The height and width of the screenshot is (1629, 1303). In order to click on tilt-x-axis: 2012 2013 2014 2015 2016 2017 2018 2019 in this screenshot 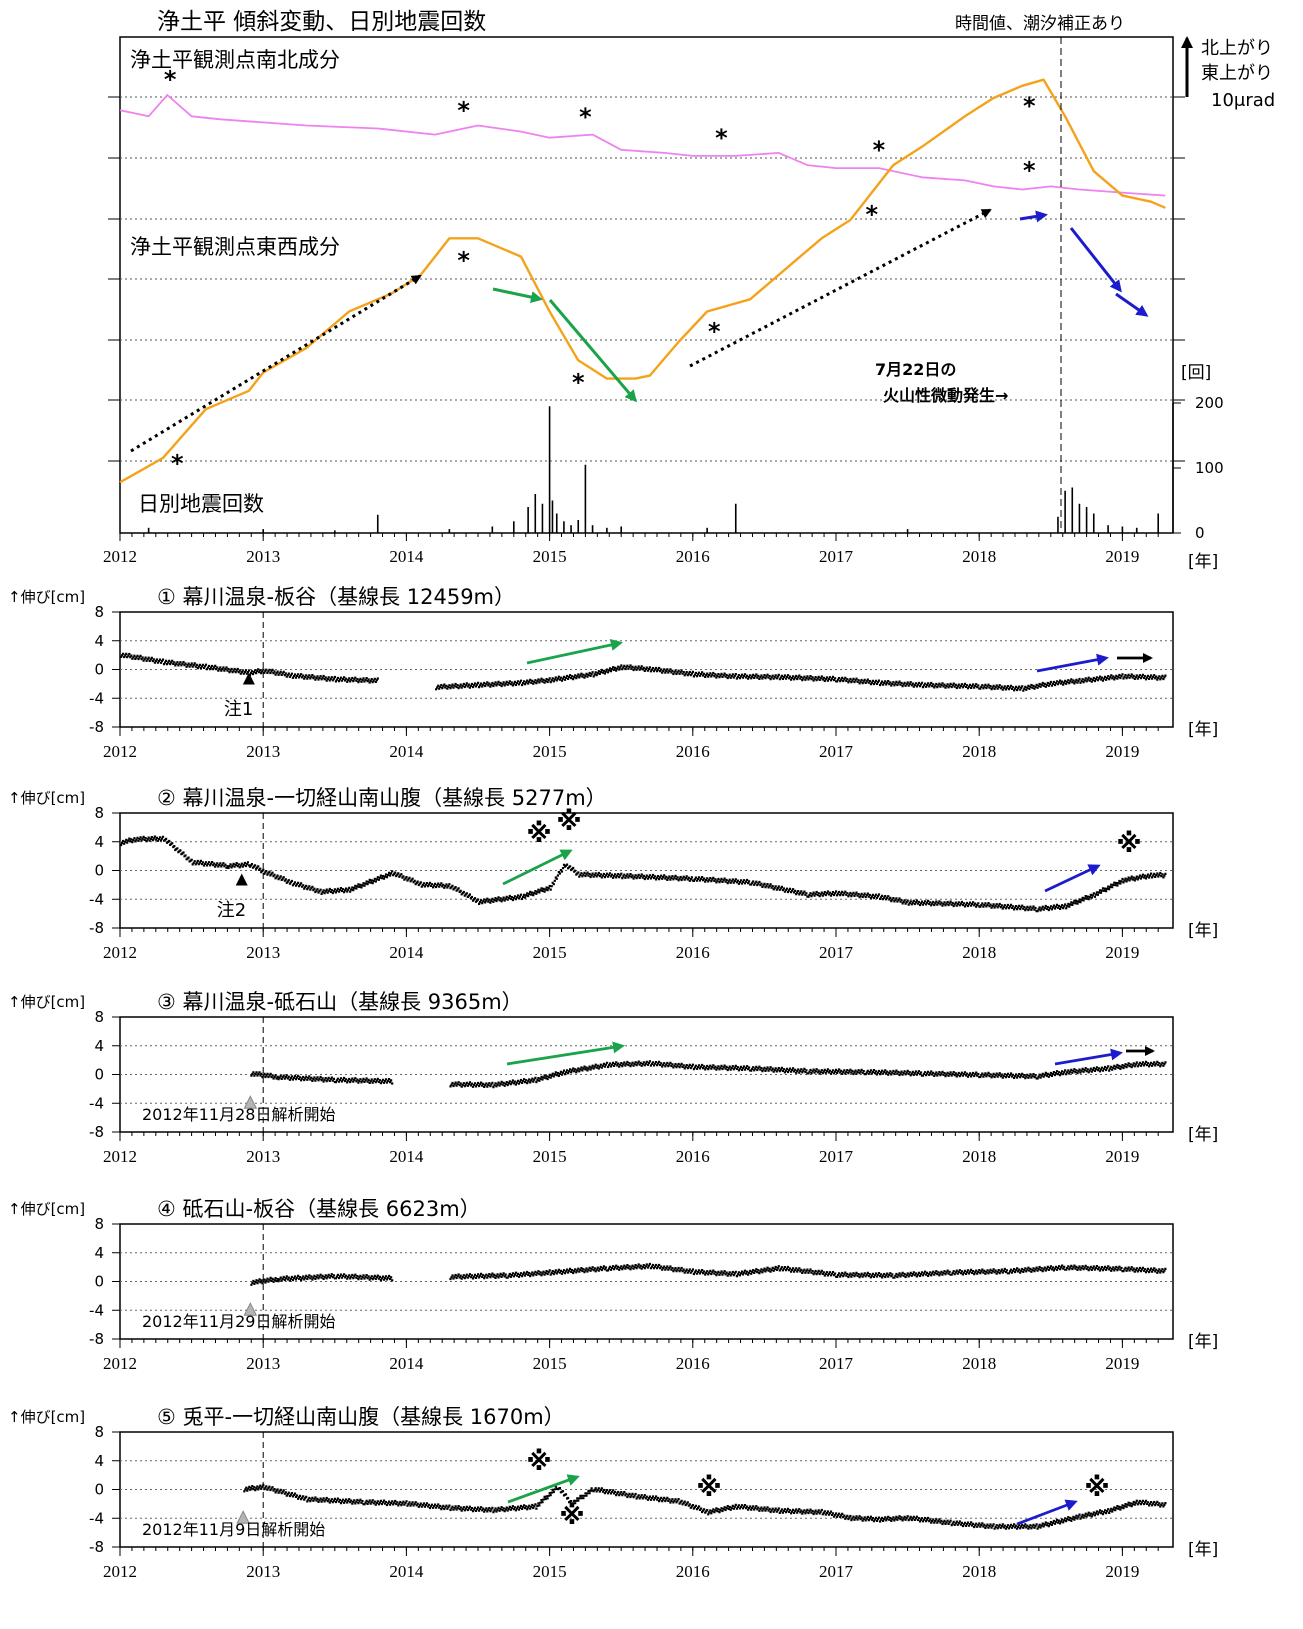, I will do `click(631, 549)`.